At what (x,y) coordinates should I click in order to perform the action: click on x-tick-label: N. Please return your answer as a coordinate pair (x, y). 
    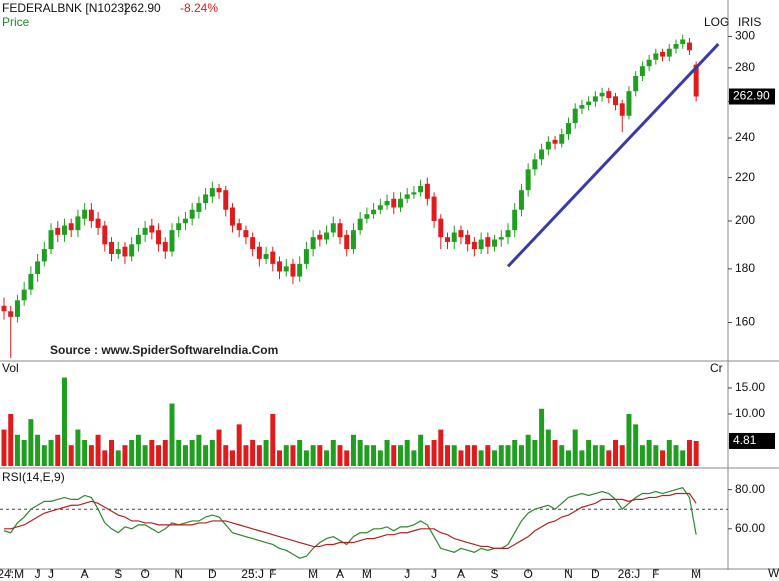
    Looking at the image, I should click on (178, 574).